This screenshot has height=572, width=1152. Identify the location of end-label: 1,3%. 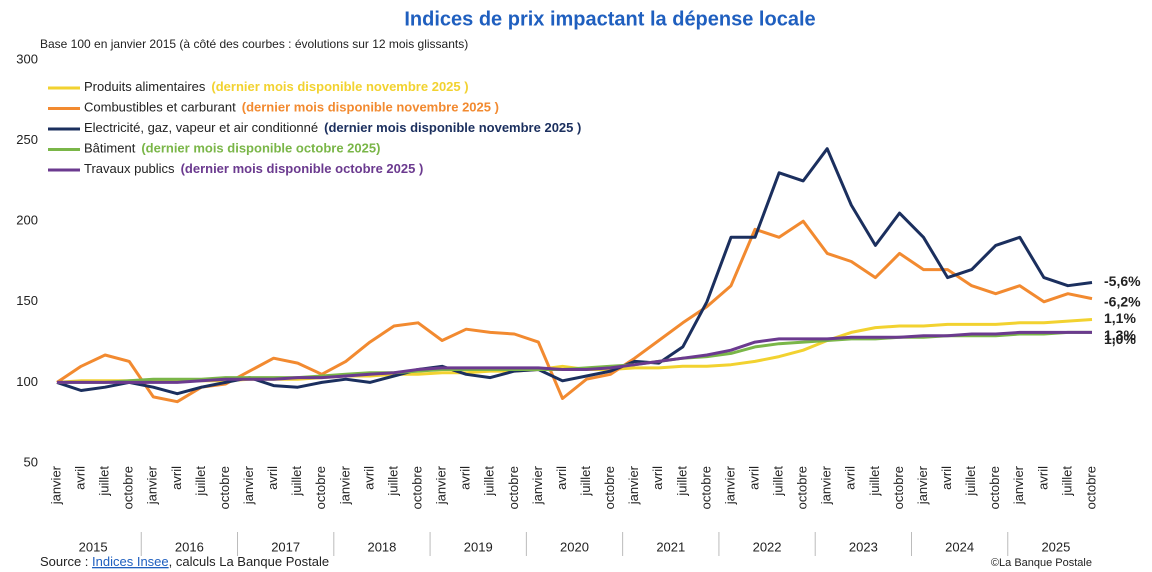
(1120, 335).